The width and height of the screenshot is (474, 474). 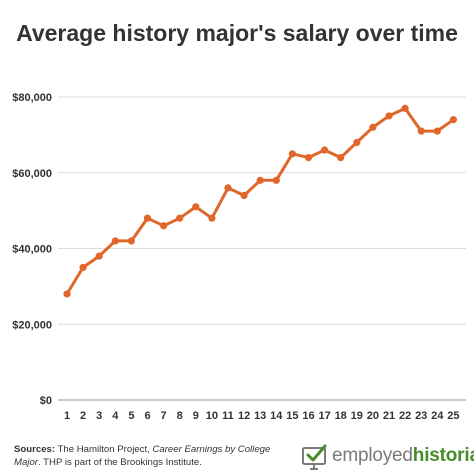 I want to click on x-tick-label: 14, so click(x=276, y=416).